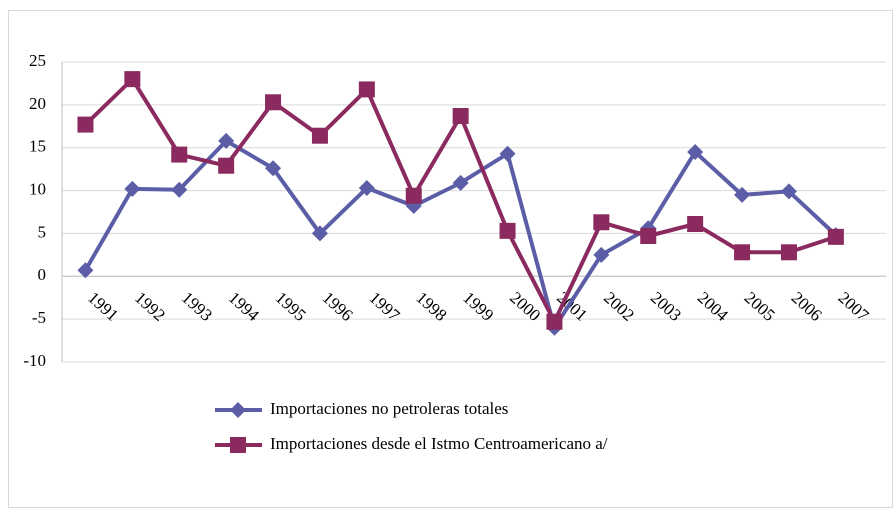  Describe the element at coordinates (39, 317) in the screenshot. I see `y-tick-label: -5` at that location.